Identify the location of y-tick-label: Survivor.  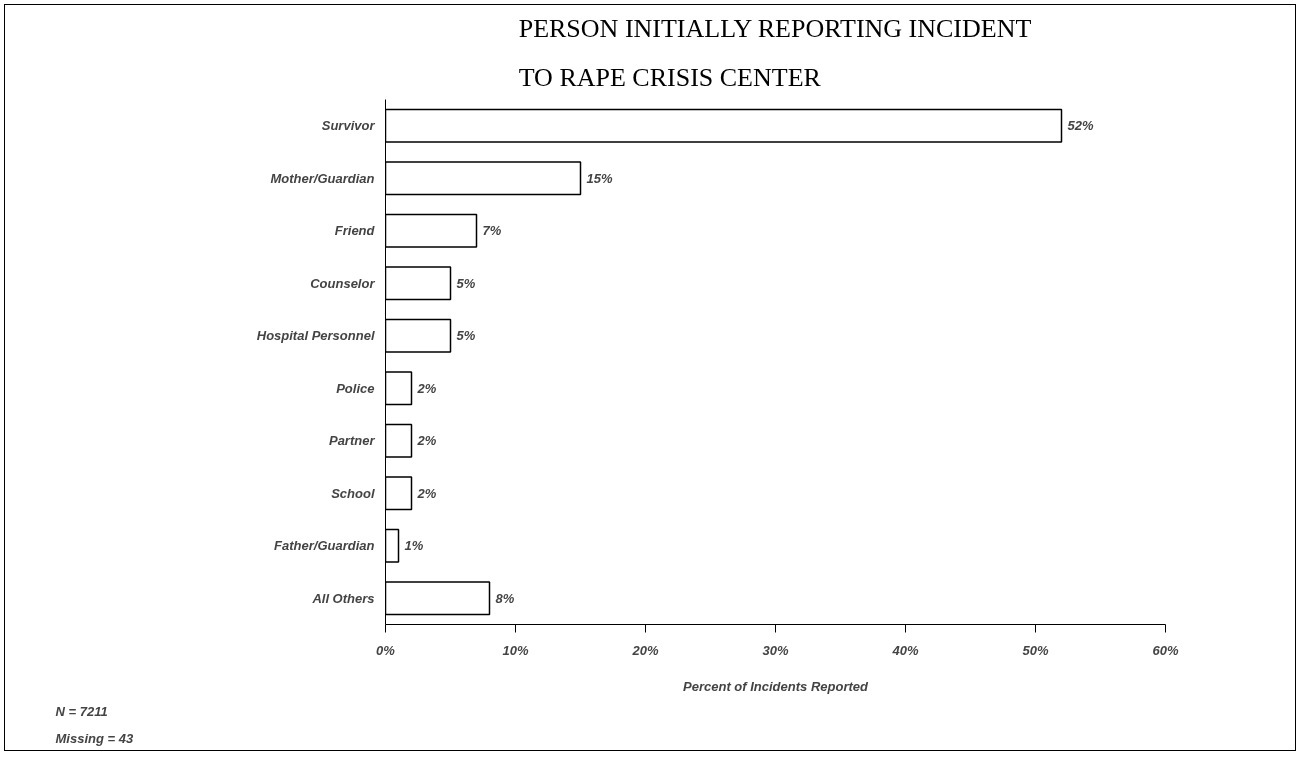
(348, 126).